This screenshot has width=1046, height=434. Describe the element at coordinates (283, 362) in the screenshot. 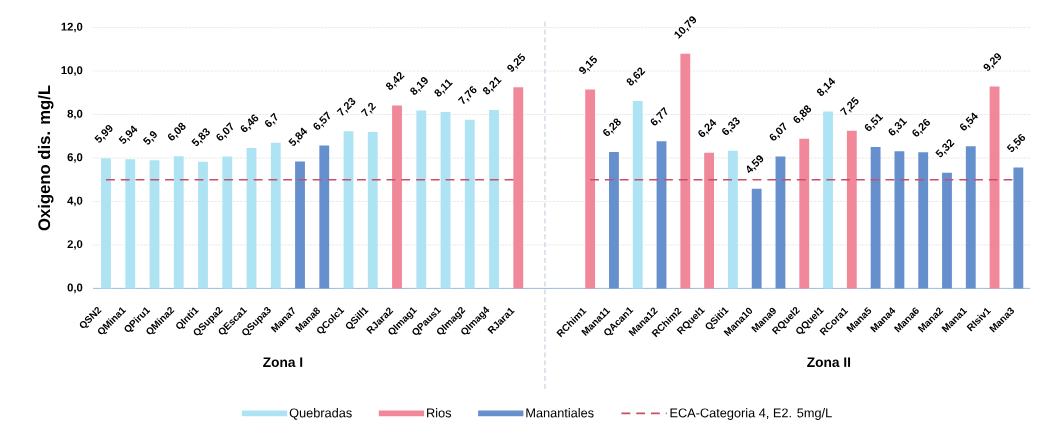

I see `x-axis-title: Zona I` at that location.